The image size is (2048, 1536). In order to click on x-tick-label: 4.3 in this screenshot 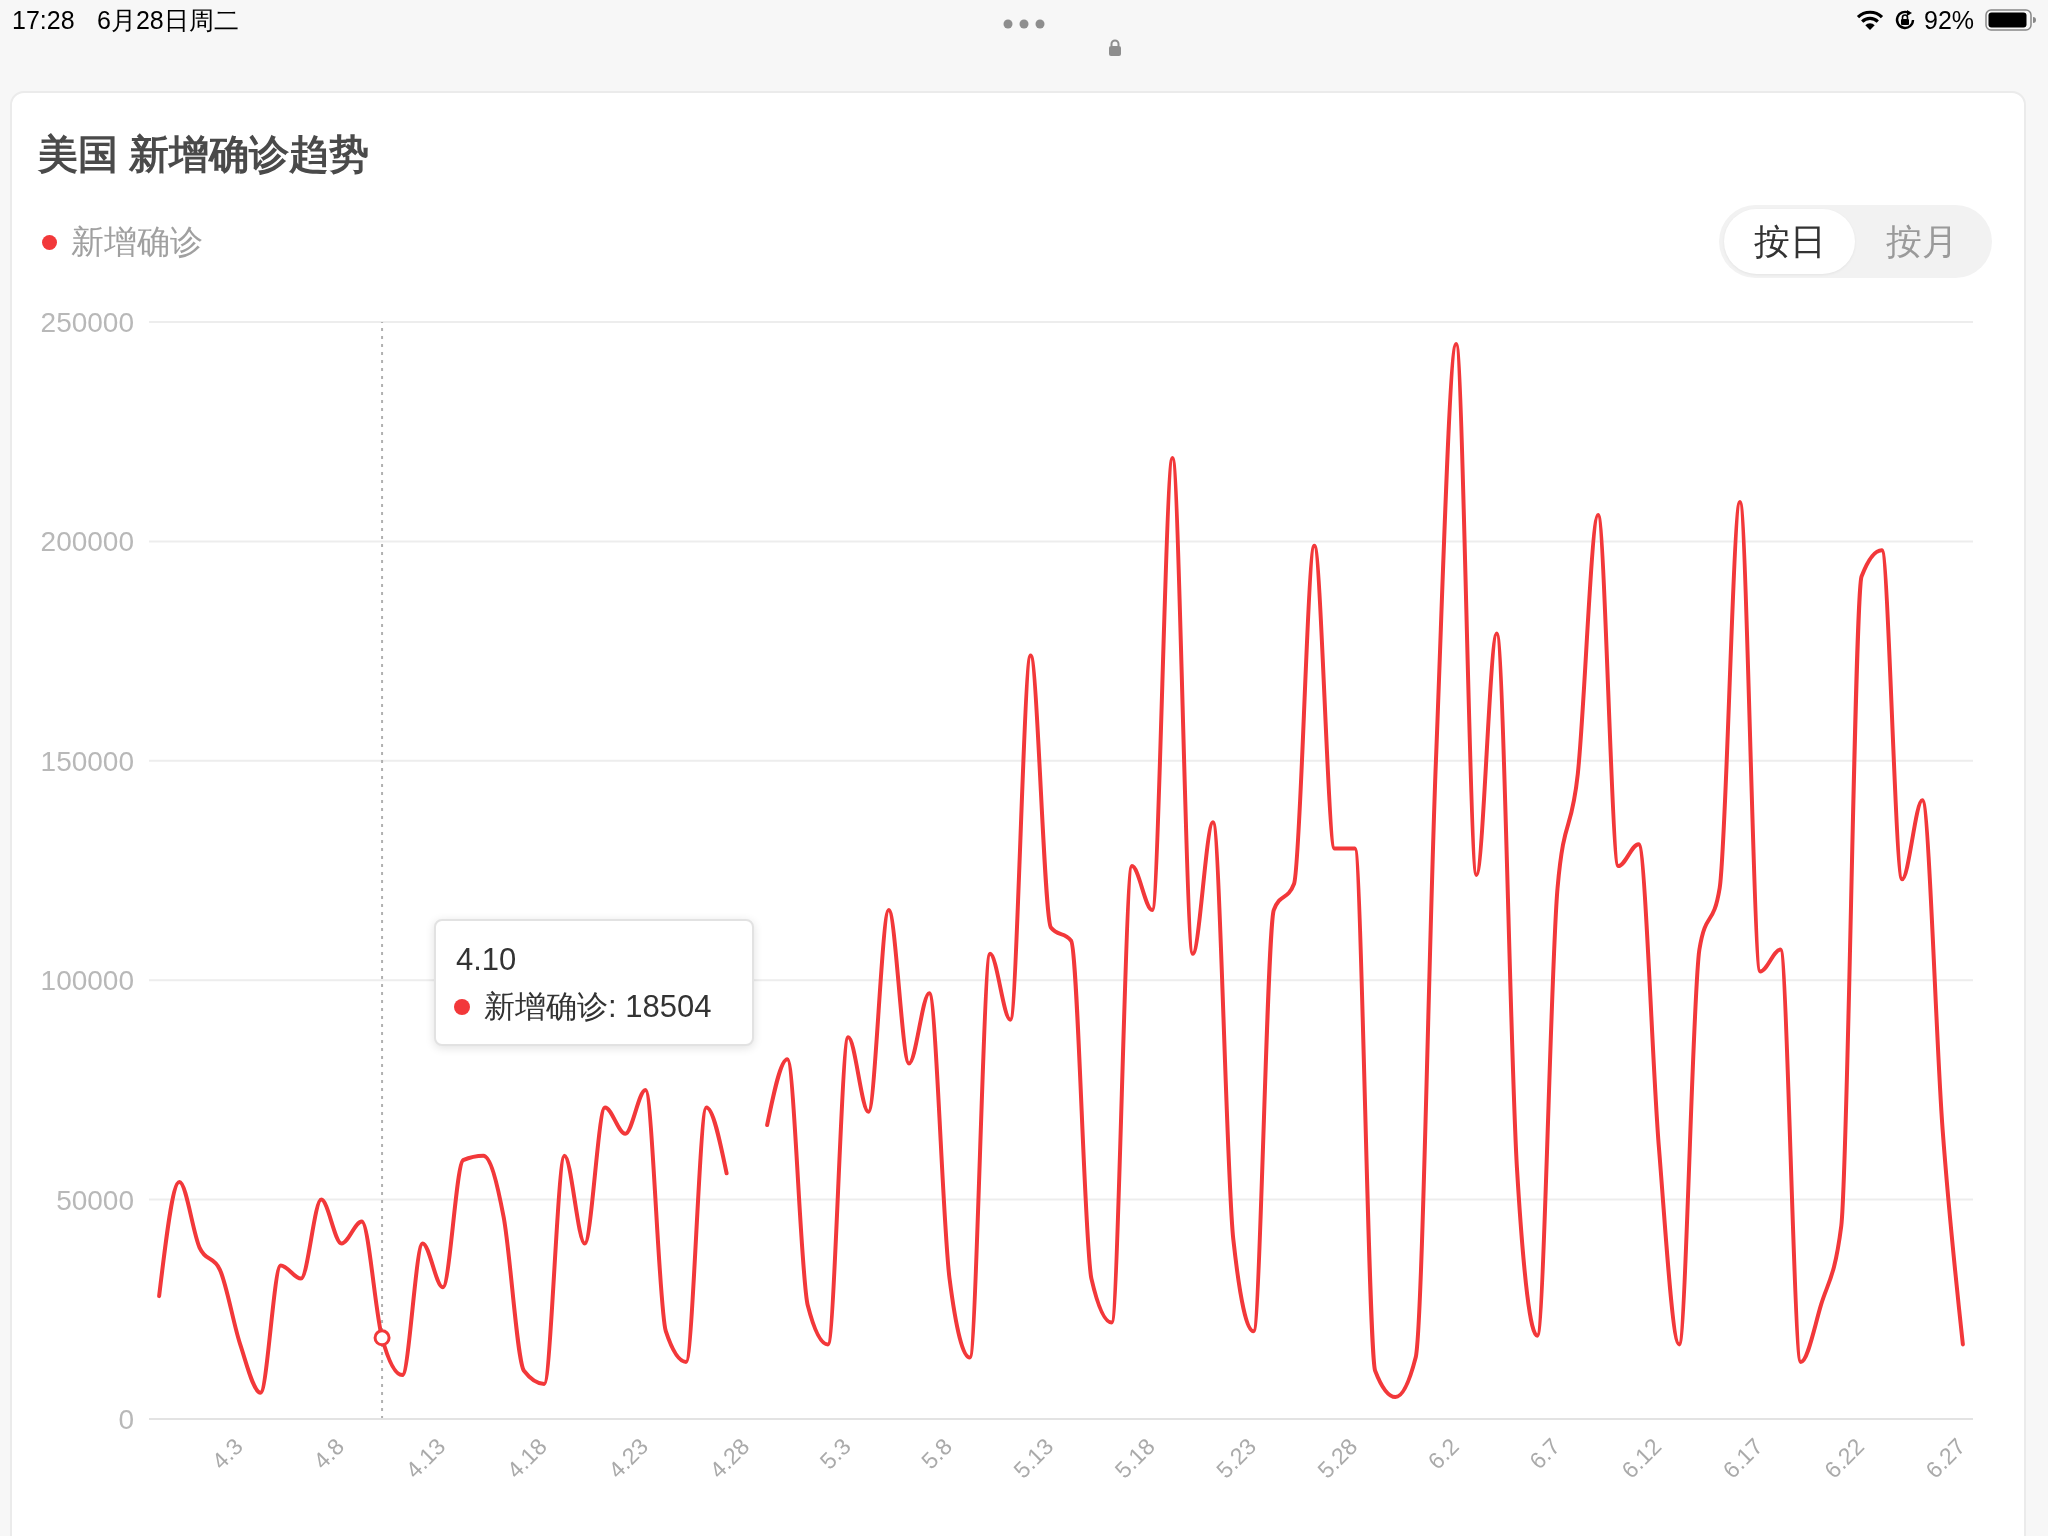, I will do `click(227, 1454)`.